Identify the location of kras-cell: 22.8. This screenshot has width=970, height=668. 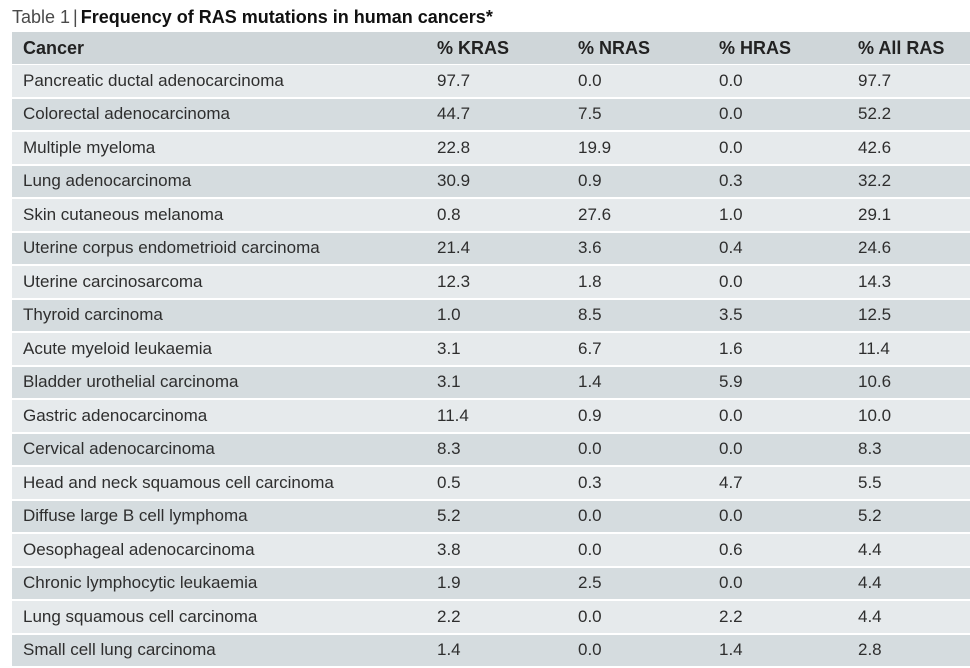
(496, 148).